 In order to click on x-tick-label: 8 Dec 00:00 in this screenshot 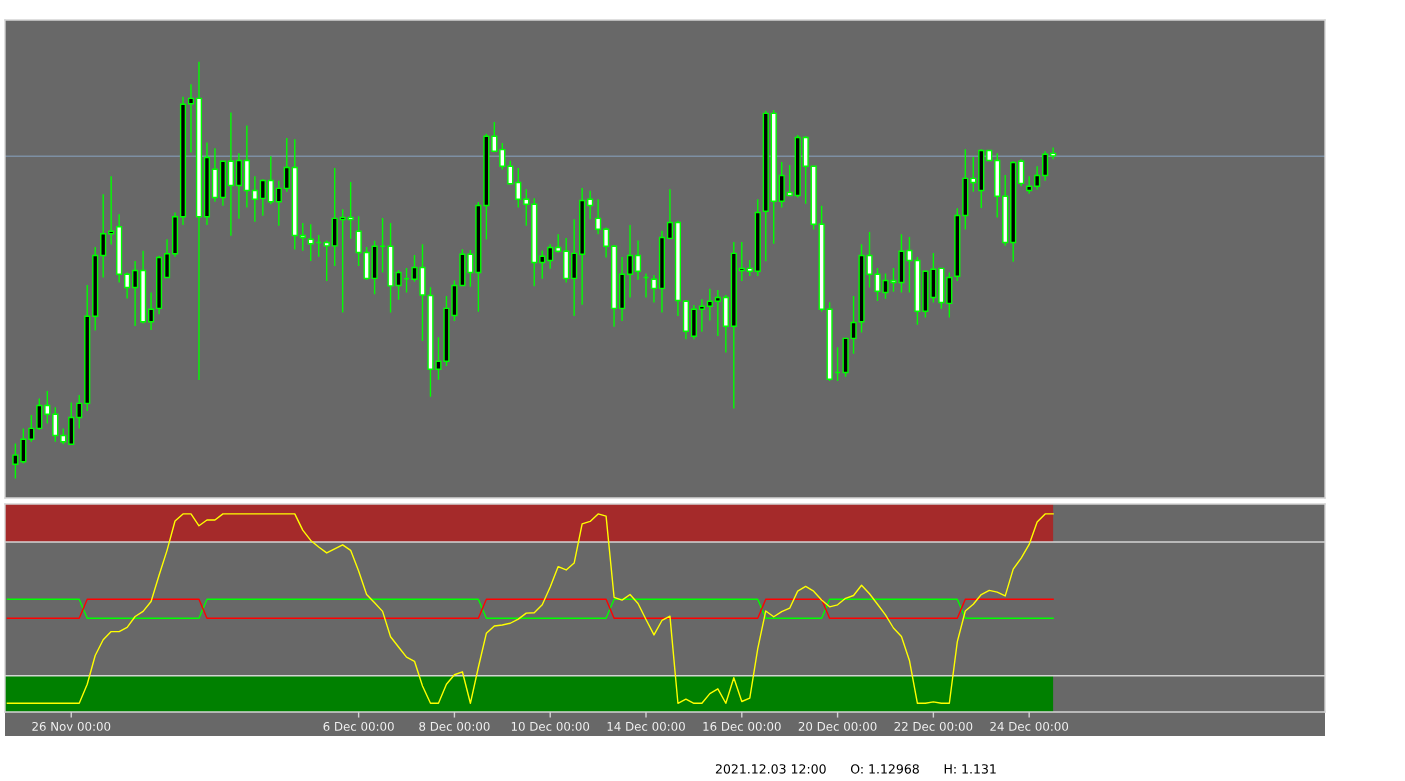, I will do `click(454, 726)`.